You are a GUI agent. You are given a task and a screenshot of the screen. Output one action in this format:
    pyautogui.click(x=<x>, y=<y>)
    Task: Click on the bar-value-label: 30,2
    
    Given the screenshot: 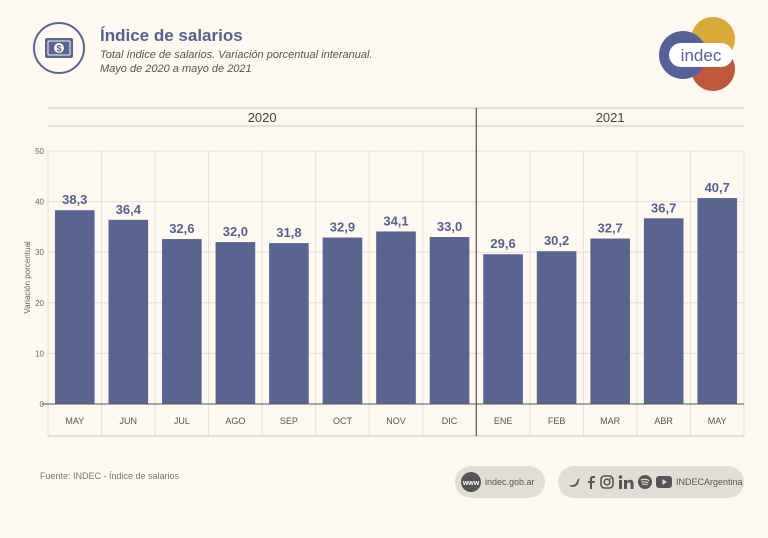 What is the action you would take?
    pyautogui.click(x=556, y=240)
    